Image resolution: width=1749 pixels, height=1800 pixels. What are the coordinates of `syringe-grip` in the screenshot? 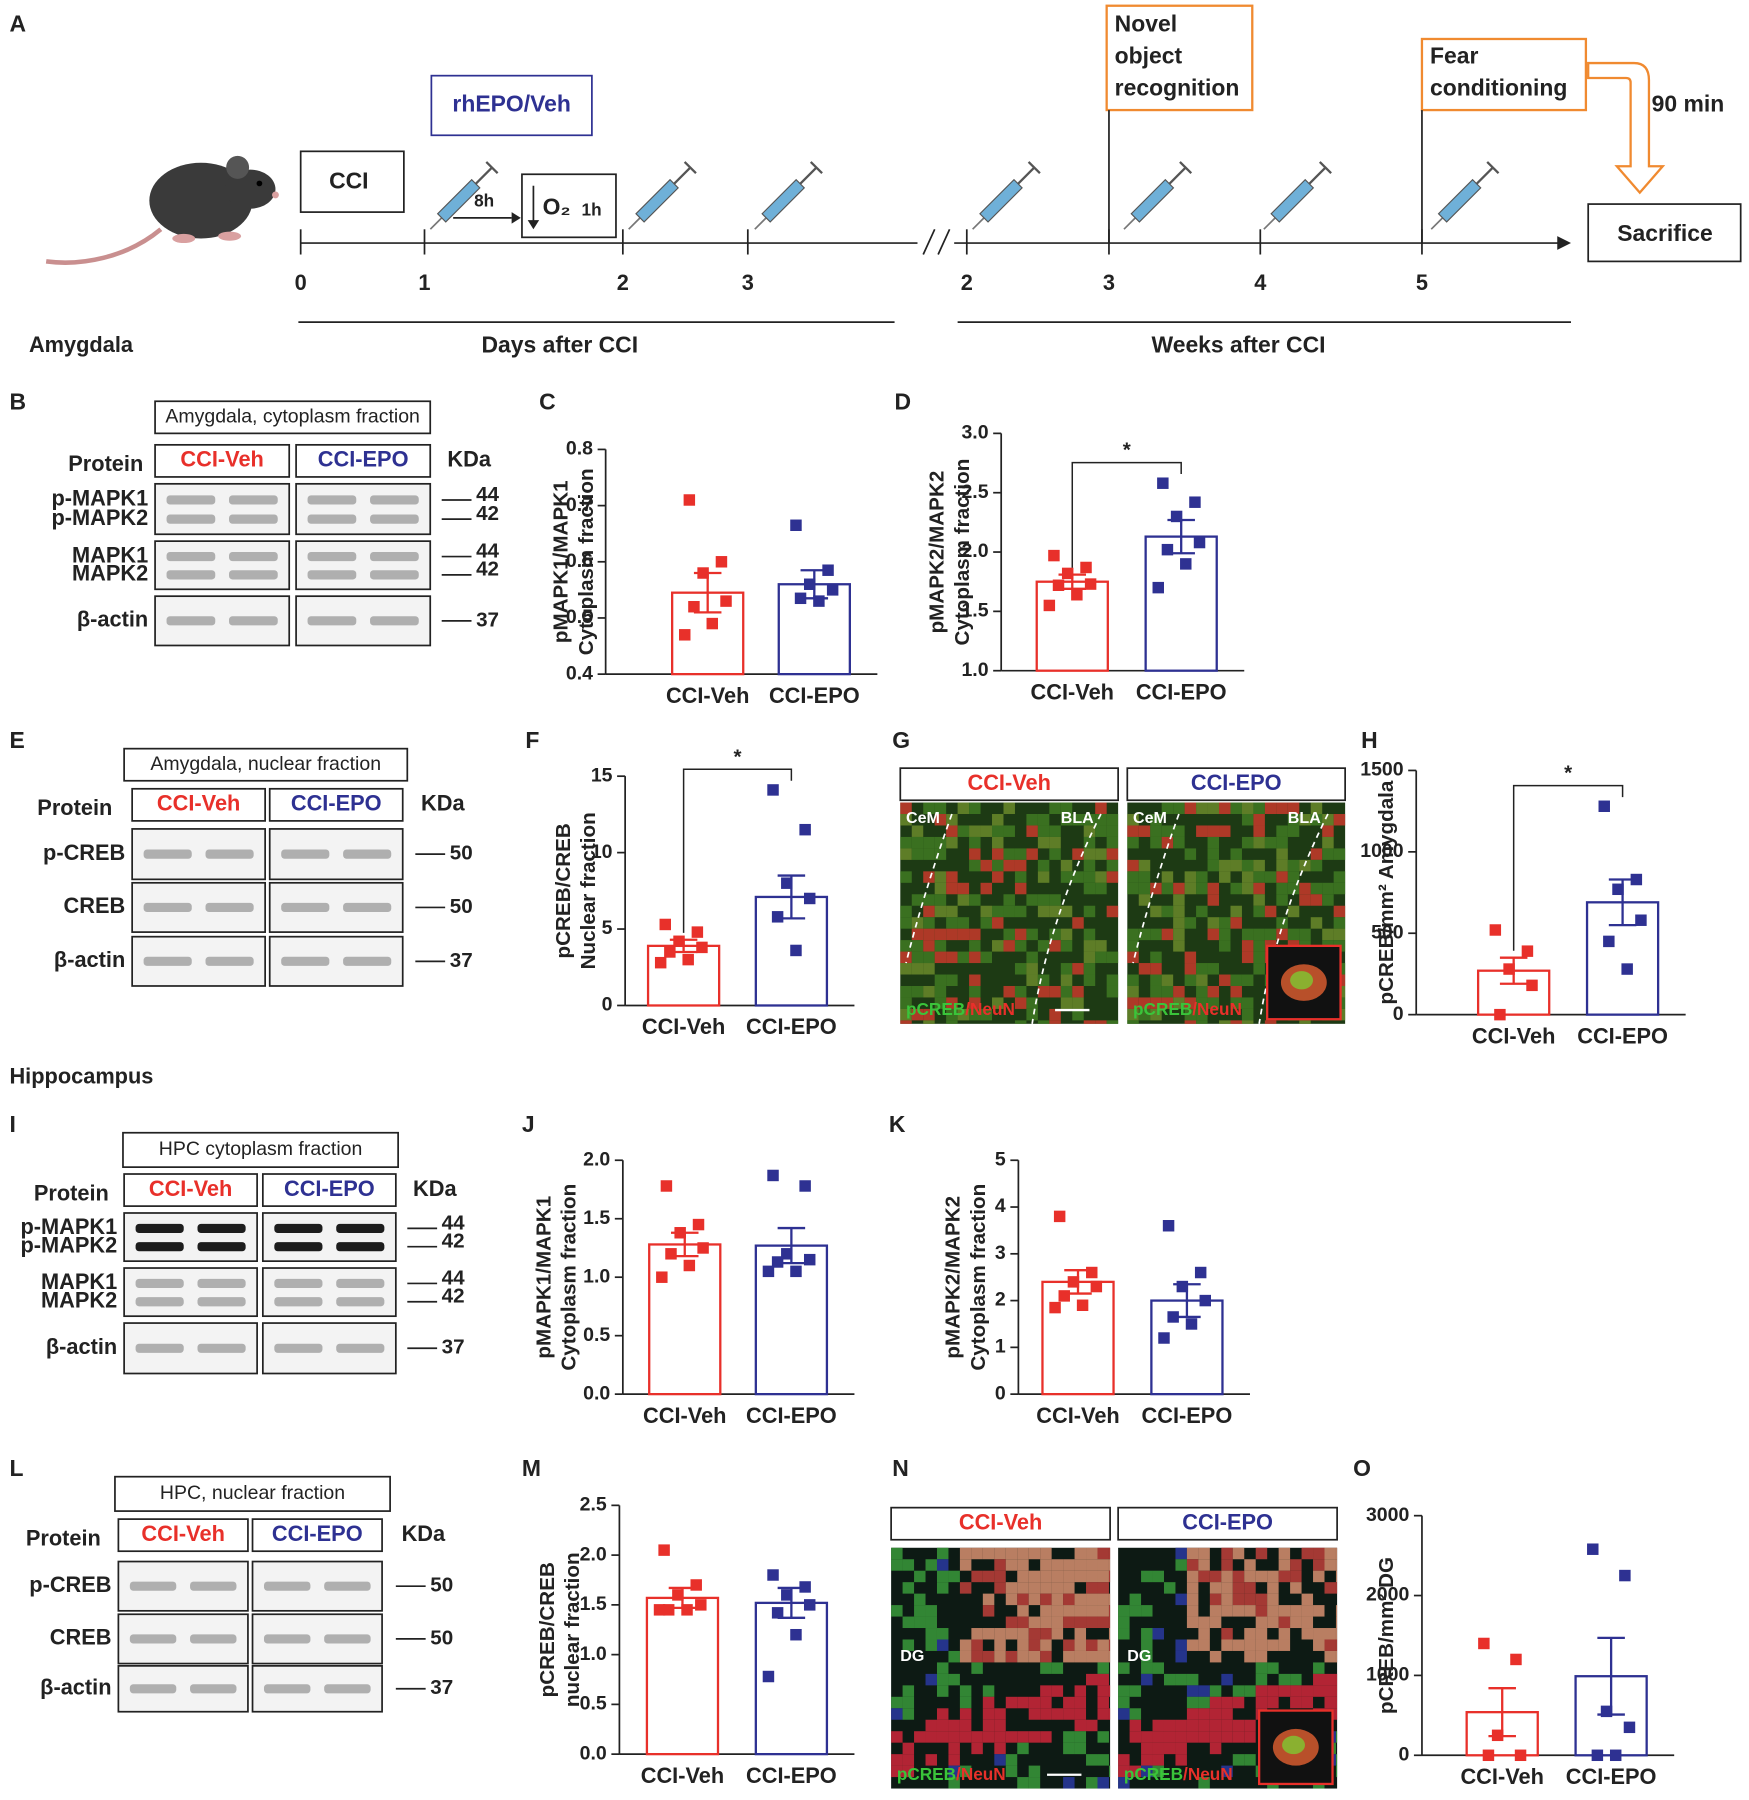 It's located at (1493, 168).